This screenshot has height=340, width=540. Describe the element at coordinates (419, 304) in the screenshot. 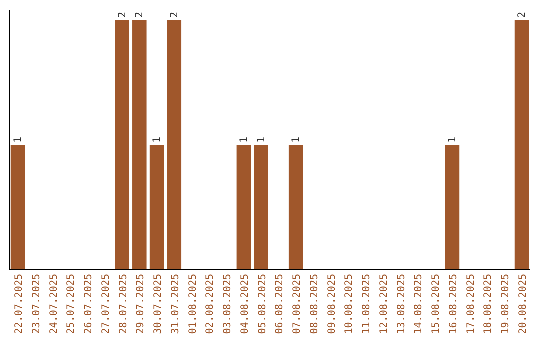

I see `x-tick-label: 14.08.2025` at that location.